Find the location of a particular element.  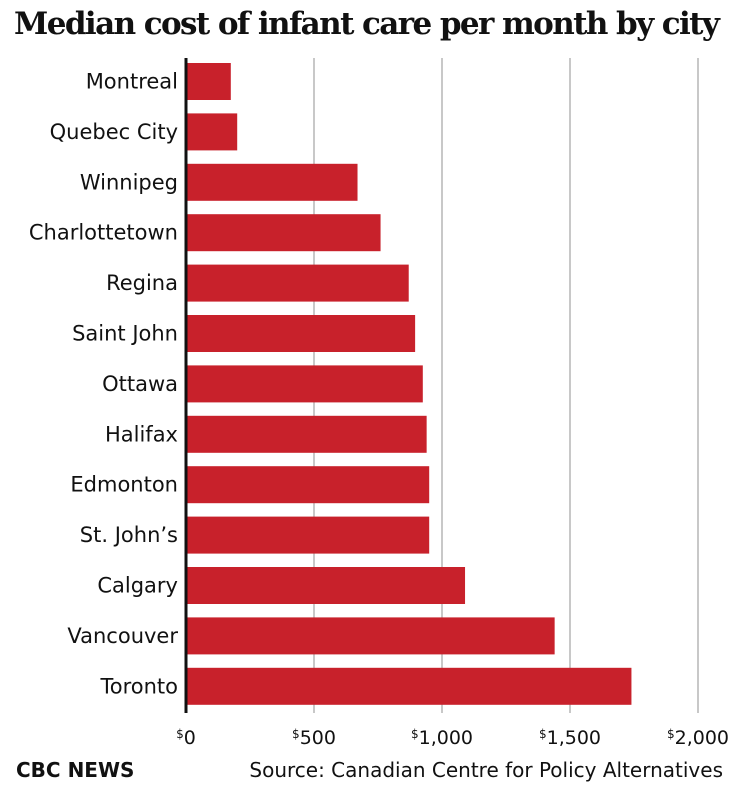

category-label-8: Edmonton is located at coordinates (124, 485).